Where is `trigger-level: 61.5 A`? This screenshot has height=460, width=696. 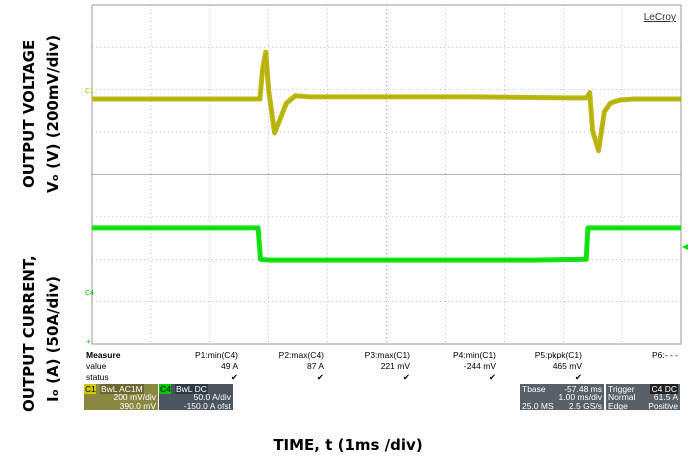
trigger-level: 61.5 A is located at coordinates (665, 397).